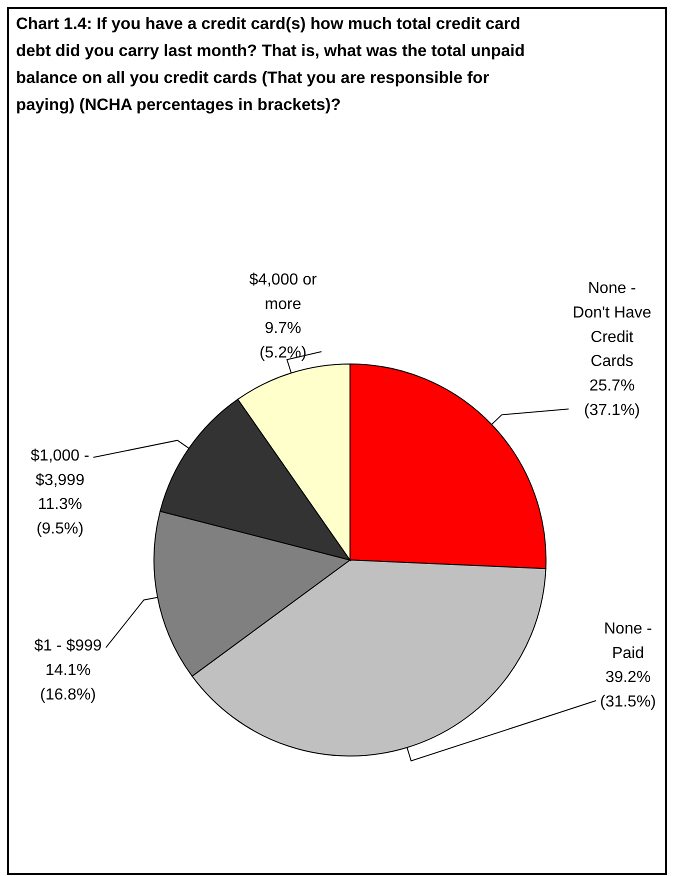 This screenshot has width=673, height=876. Describe the element at coordinates (60, 517) in the screenshot. I see `data-label: 11.3% (9.5%)` at that location.